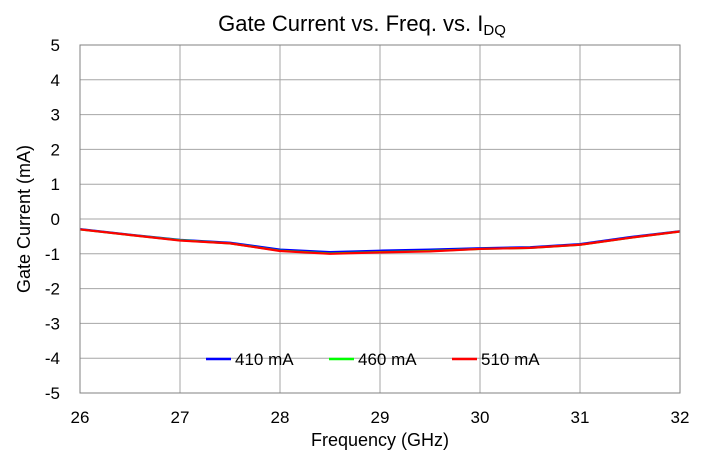 This screenshot has height=456, width=705. What do you see at coordinates (24, 219) in the screenshot?
I see `y-axis-label: Gate Current (mA)` at bounding box center [24, 219].